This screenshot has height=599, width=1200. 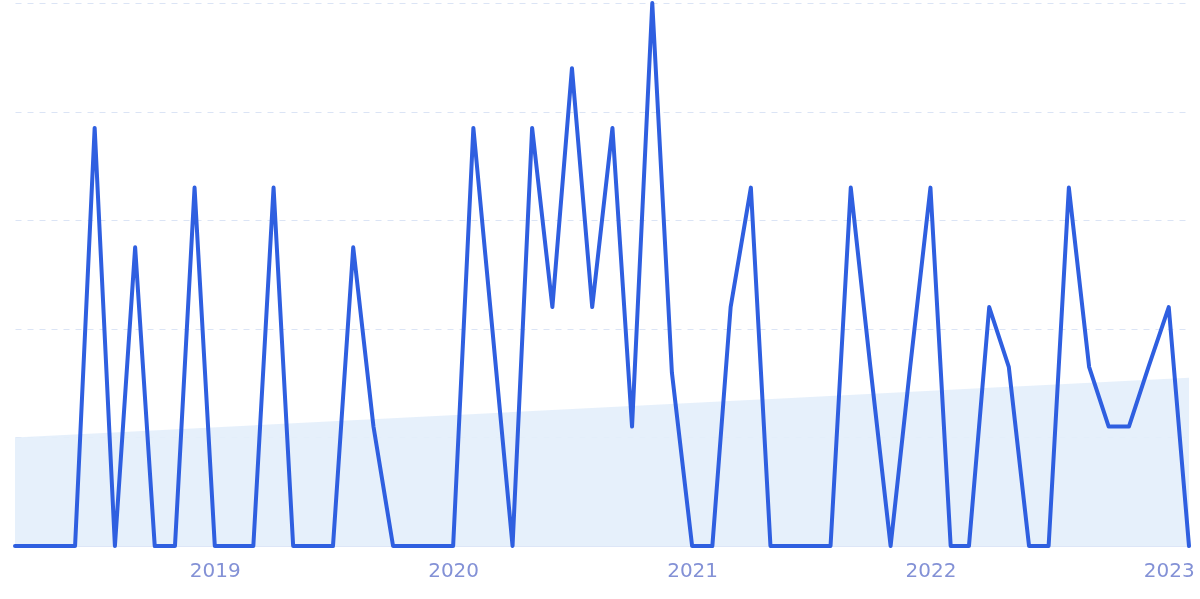 I want to click on x-tick-label: 2021, so click(x=693, y=569).